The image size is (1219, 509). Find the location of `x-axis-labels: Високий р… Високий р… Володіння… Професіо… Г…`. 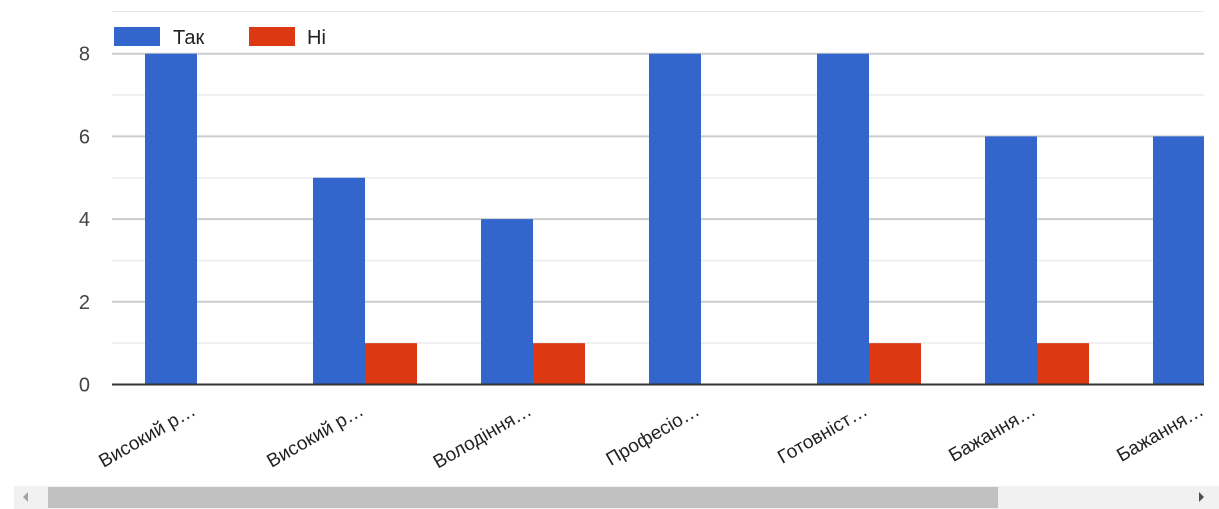

x-axis-labels: Високий р… Високий р… Володіння… Професіо… Г… is located at coordinates (652, 436).